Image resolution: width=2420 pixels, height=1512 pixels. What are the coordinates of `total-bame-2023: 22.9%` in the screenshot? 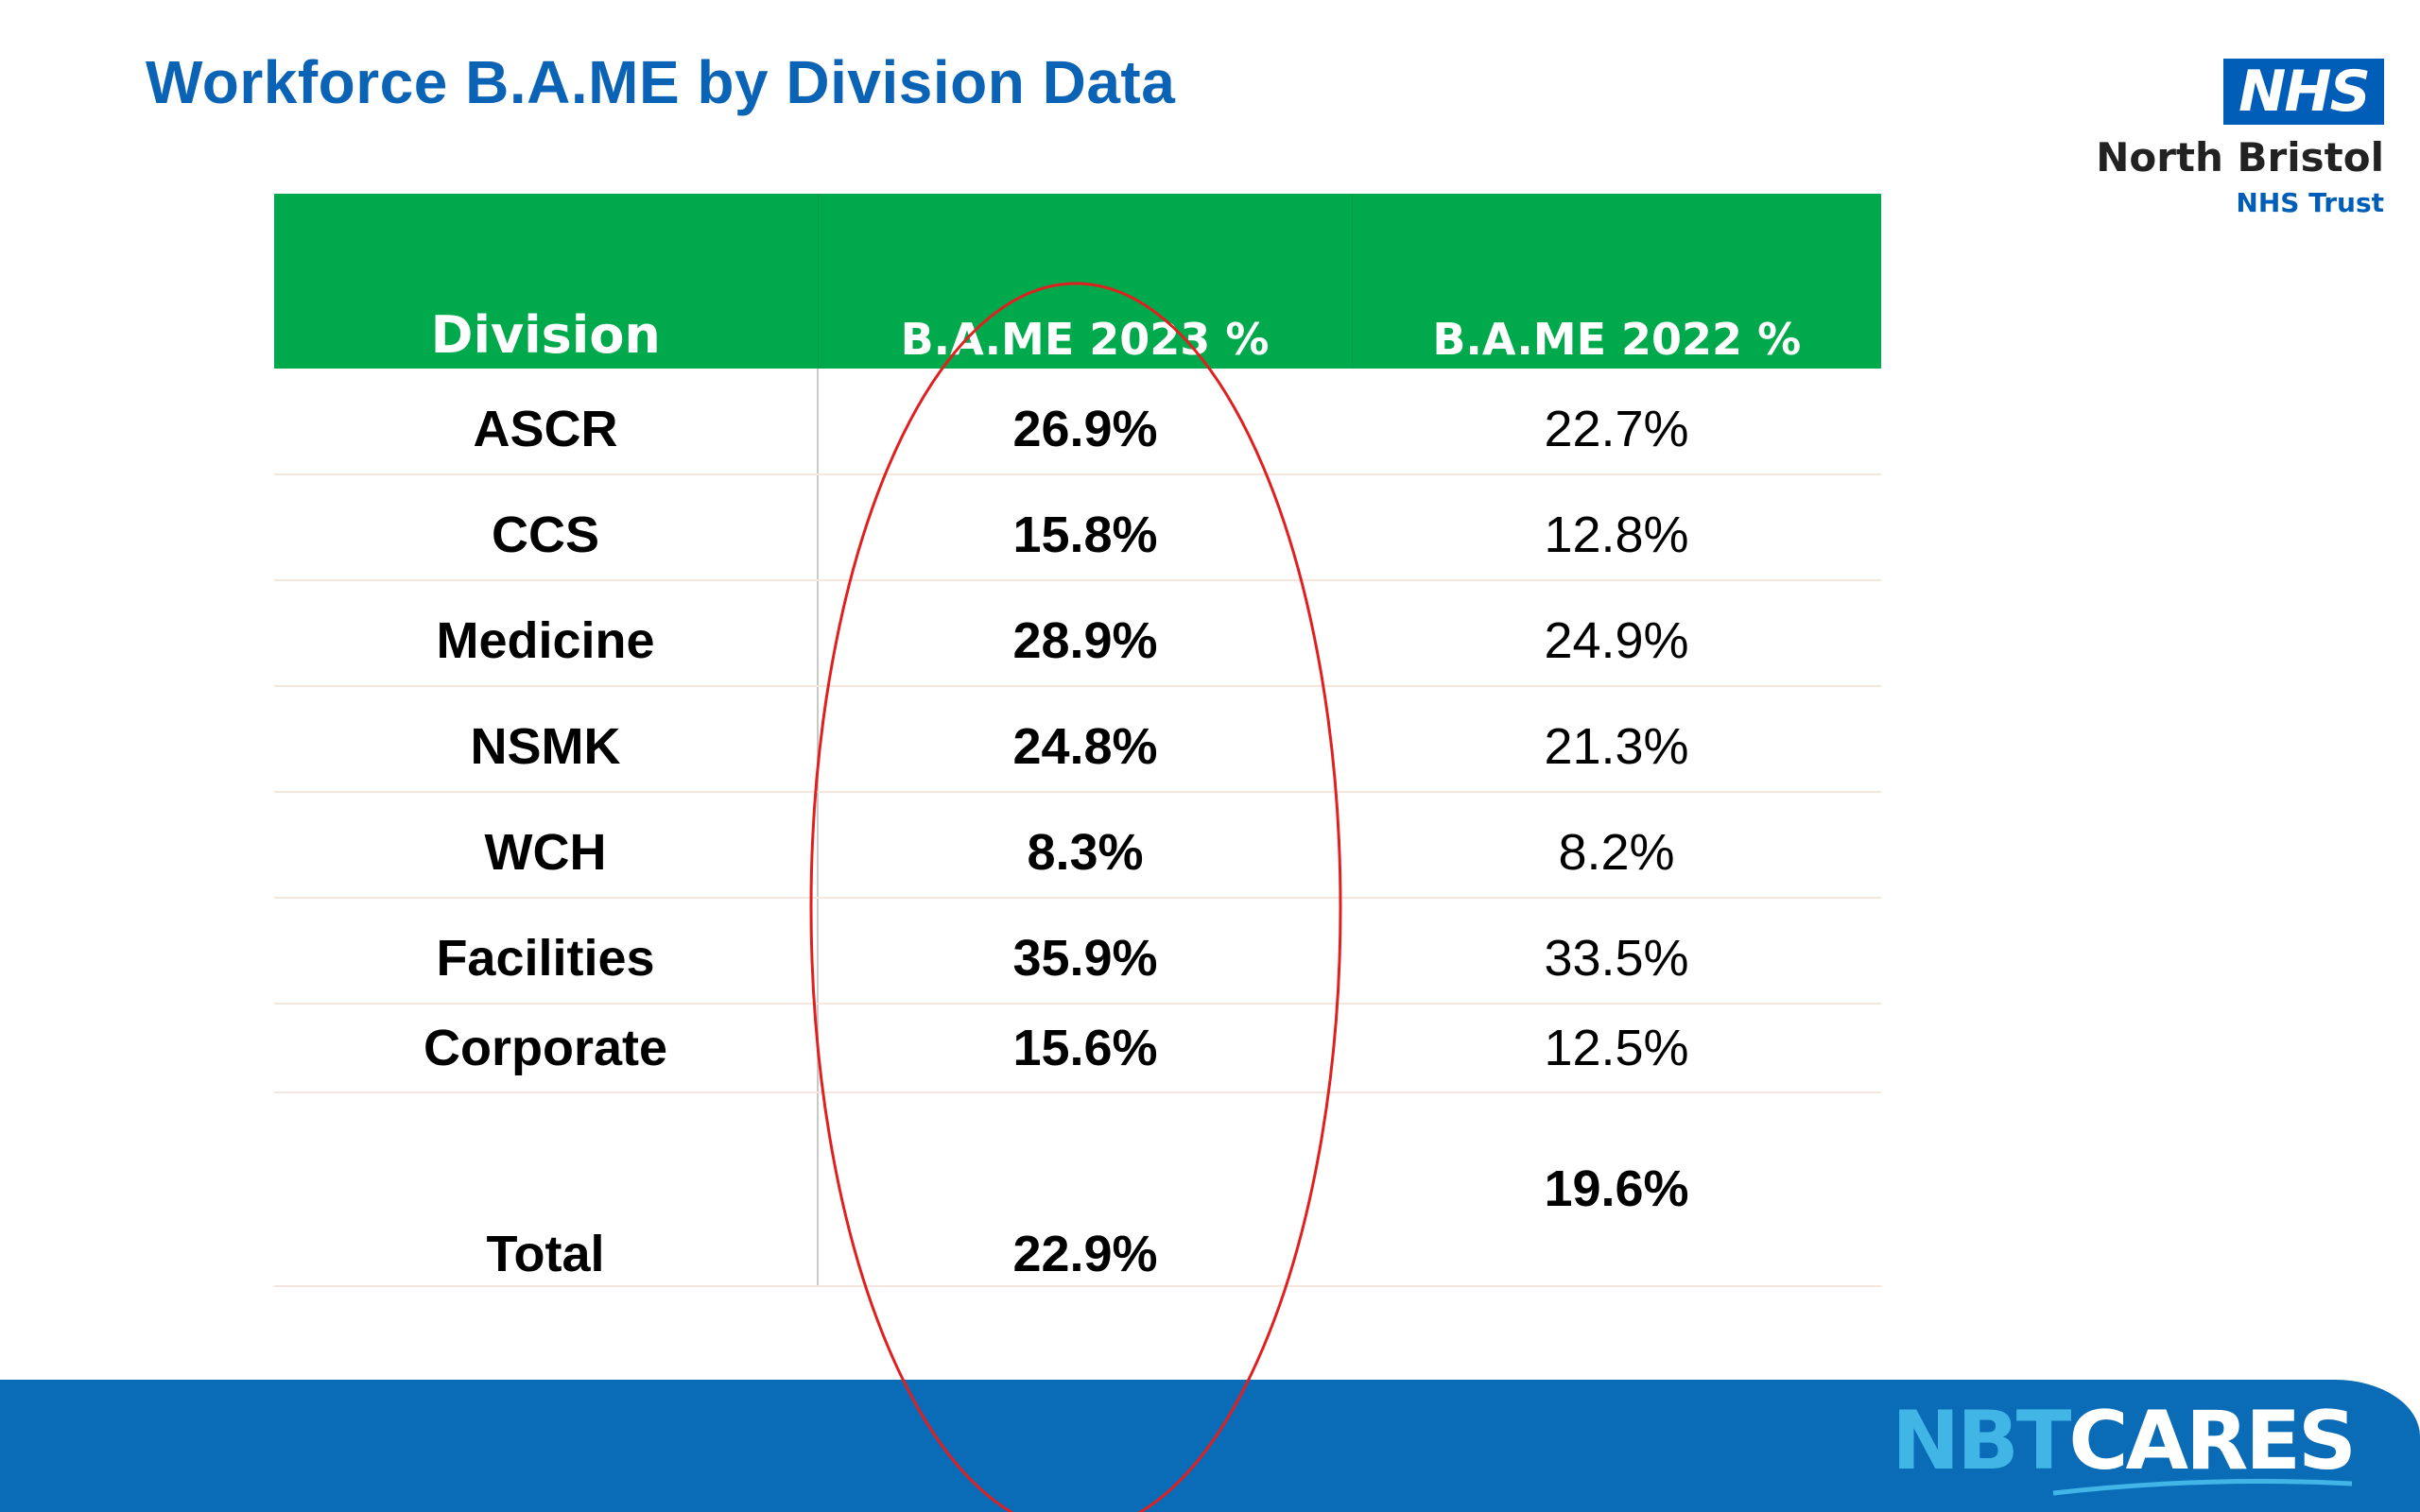 It's located at (1085, 1189).